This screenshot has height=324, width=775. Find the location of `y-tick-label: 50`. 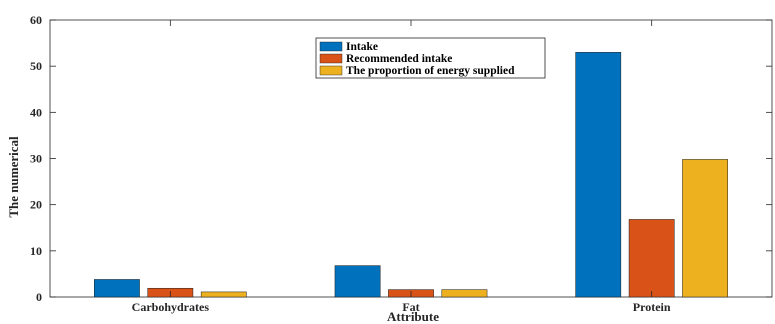

y-tick-label: 50 is located at coordinates (36, 66).